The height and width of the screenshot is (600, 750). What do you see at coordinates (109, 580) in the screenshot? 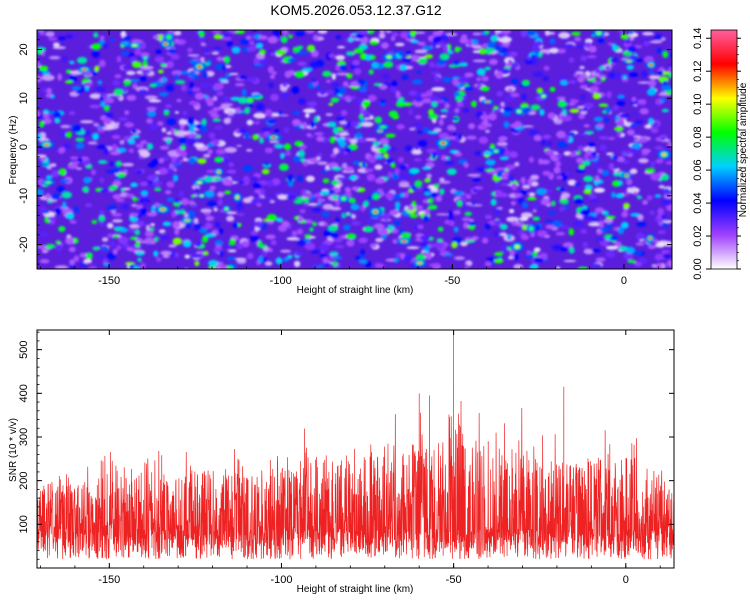
I see `snr-x-tick-label: -150` at bounding box center [109, 580].